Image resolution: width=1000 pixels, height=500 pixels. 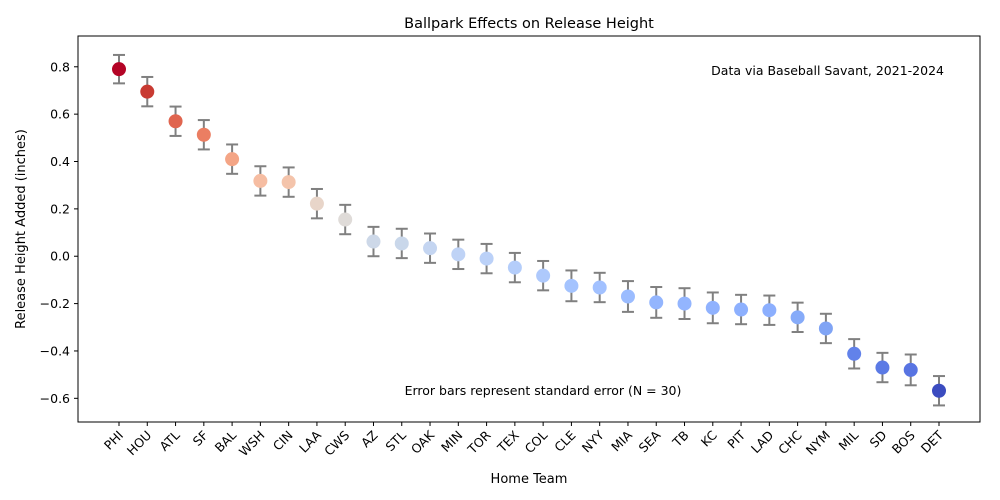 I want to click on y-tick-label: −0.2, so click(x=55, y=303).